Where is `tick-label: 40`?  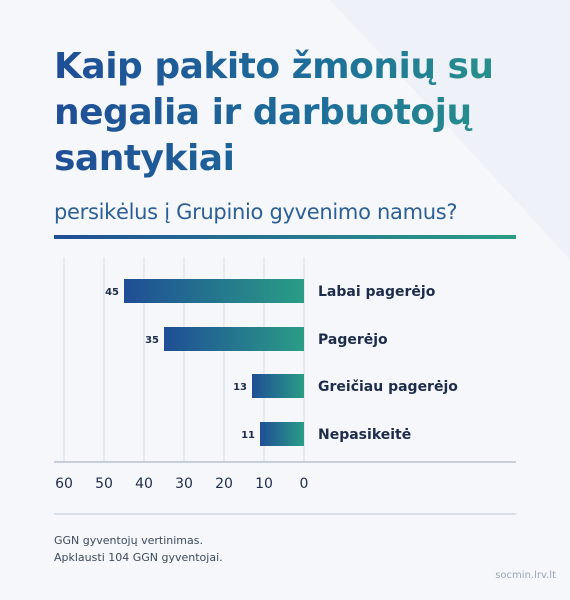
tick-label: 40 is located at coordinates (144, 484).